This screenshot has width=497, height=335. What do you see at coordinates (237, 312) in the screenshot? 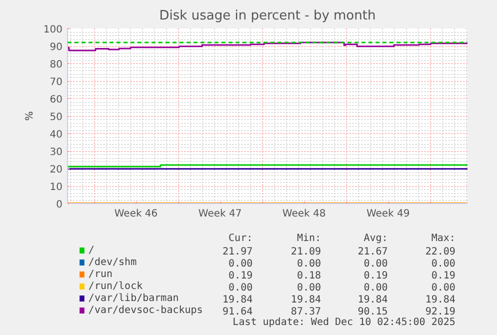
I see `text: 91.64` at bounding box center [237, 312].